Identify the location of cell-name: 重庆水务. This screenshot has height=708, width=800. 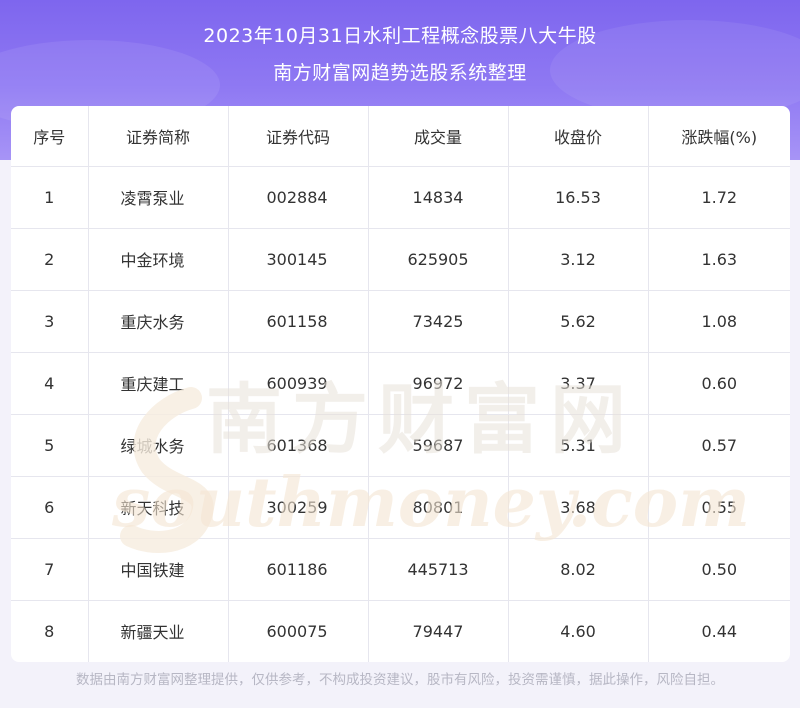
(158, 321).